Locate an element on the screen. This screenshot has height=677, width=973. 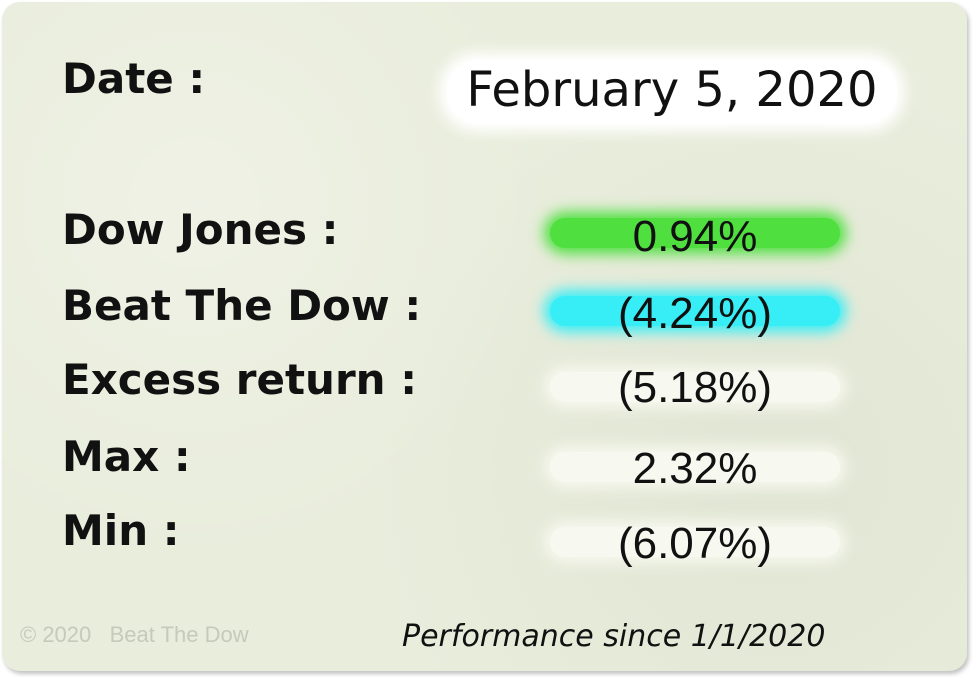
dow-jones-label: Dow Jones : is located at coordinates (200, 229).